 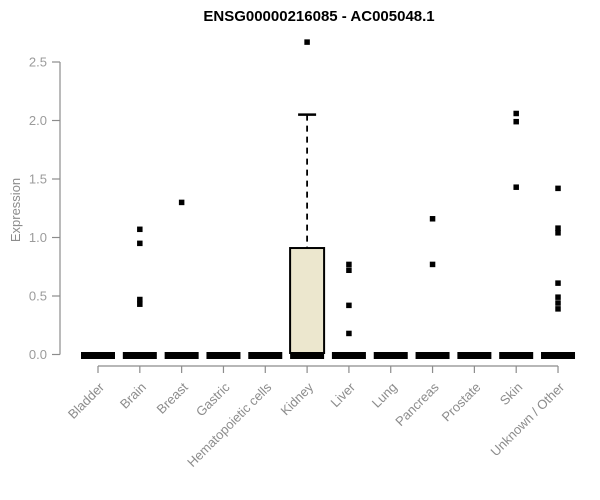 I want to click on y-tick-label: 2.0, so click(x=38, y=120).